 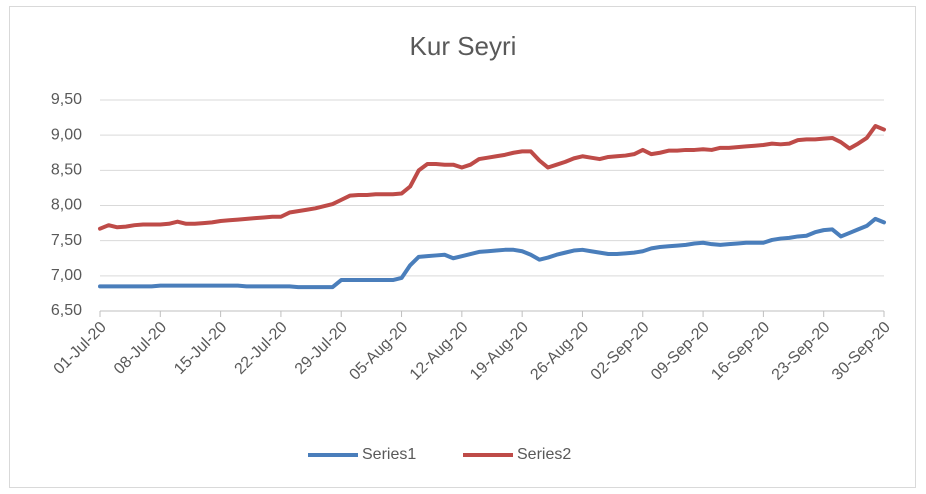 What do you see at coordinates (66, 240) in the screenshot?
I see `y-tick-label: 7,50` at bounding box center [66, 240].